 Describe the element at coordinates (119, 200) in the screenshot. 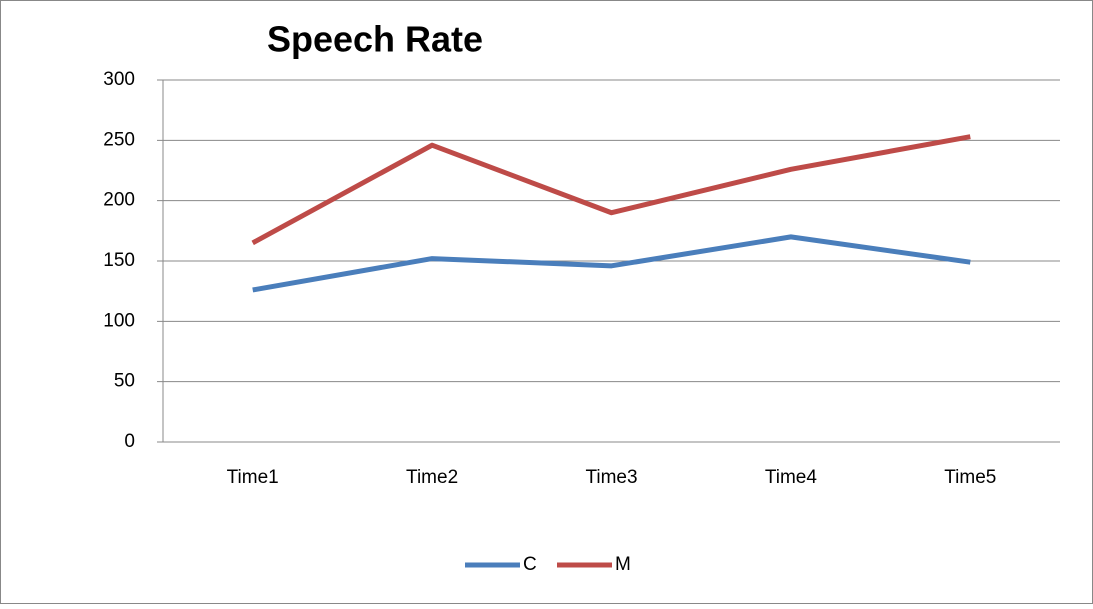

I see `y-tick-label: 200` at that location.